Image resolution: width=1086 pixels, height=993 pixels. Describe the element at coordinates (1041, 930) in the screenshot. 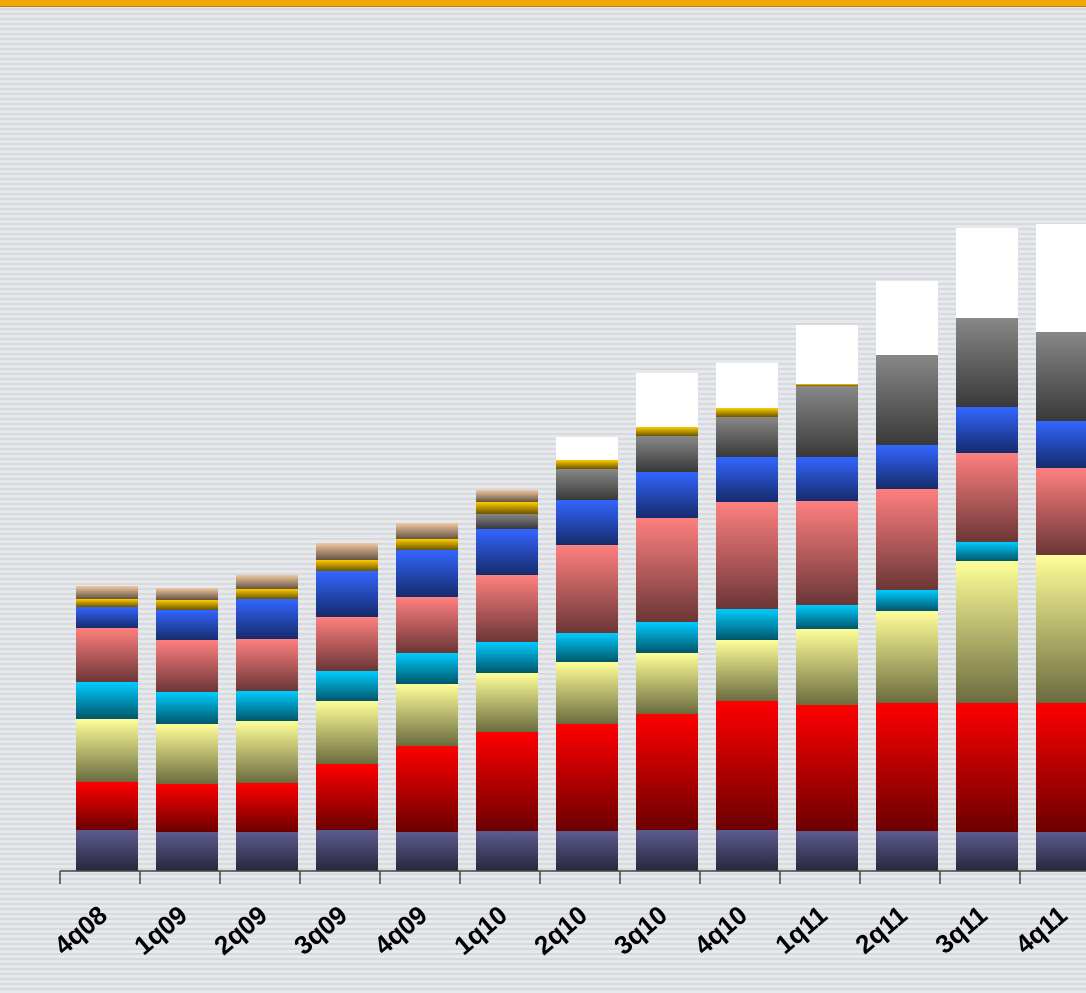

I see `x-tick-label: 4q11` at that location.